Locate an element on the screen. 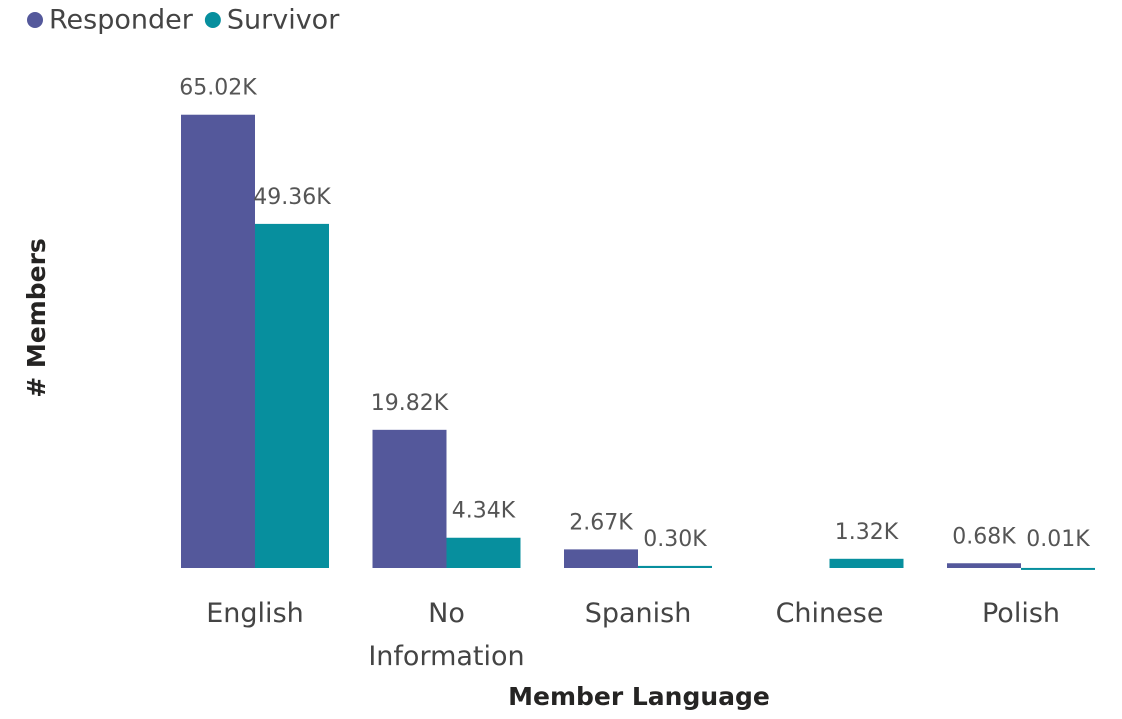  data-label: 0.01K is located at coordinates (1058, 539).